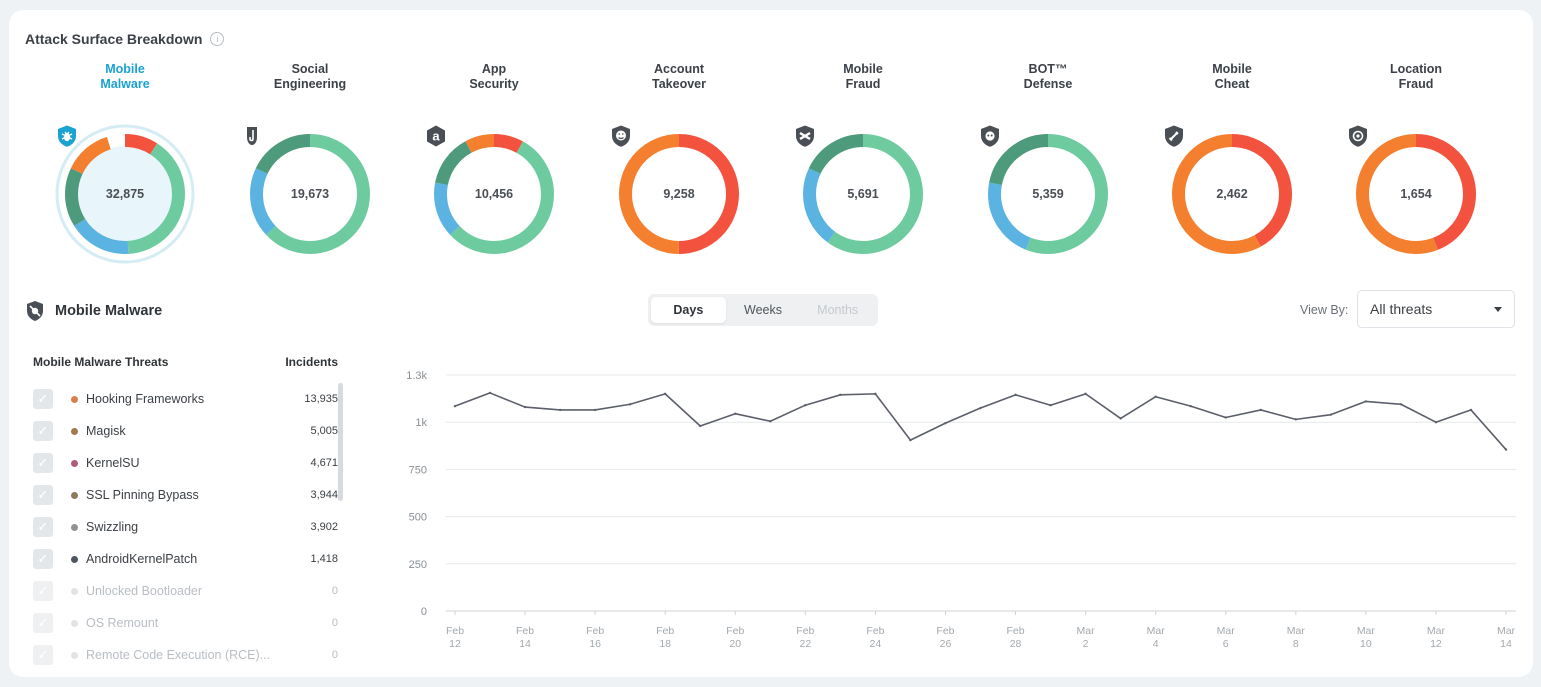 This screenshot has width=1541, height=687. Describe the element at coordinates (763, 310) in the screenshot. I see `tab-weeks: Weeks` at that location.